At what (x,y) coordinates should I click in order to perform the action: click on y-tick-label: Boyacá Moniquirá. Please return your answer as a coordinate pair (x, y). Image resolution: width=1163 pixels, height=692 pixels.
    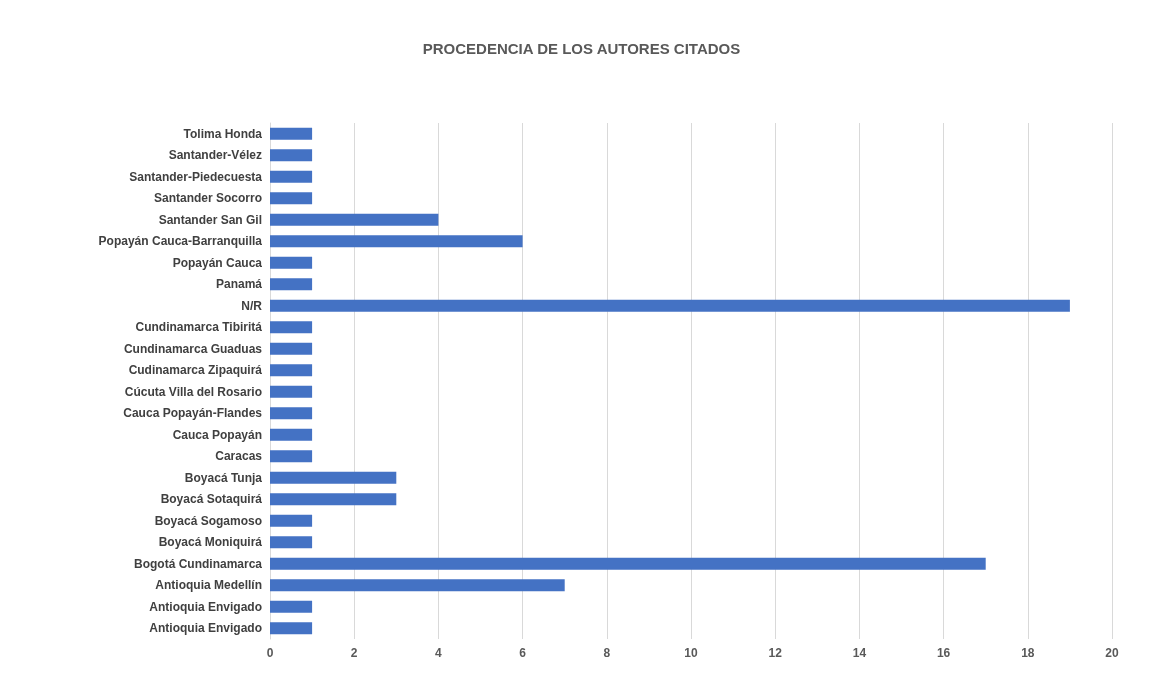
    Looking at the image, I should click on (210, 542).